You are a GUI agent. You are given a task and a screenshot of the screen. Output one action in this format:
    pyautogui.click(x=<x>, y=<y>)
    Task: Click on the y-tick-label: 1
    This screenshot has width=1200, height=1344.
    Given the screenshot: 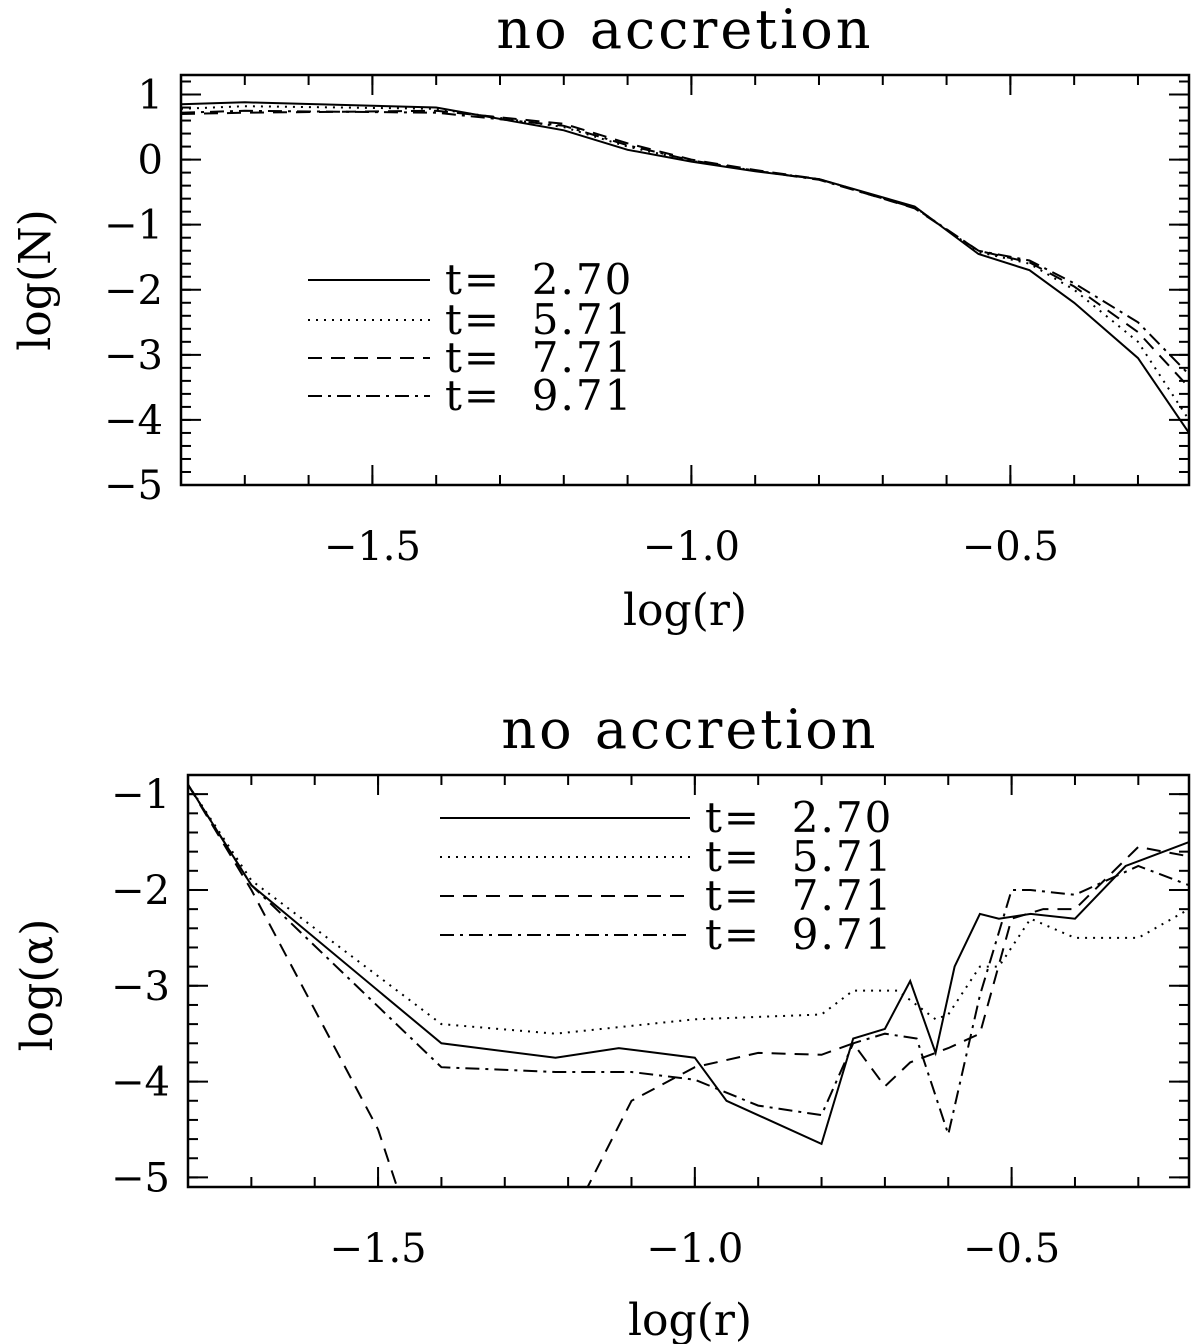 What is the action you would take?
    pyautogui.click(x=150, y=96)
    